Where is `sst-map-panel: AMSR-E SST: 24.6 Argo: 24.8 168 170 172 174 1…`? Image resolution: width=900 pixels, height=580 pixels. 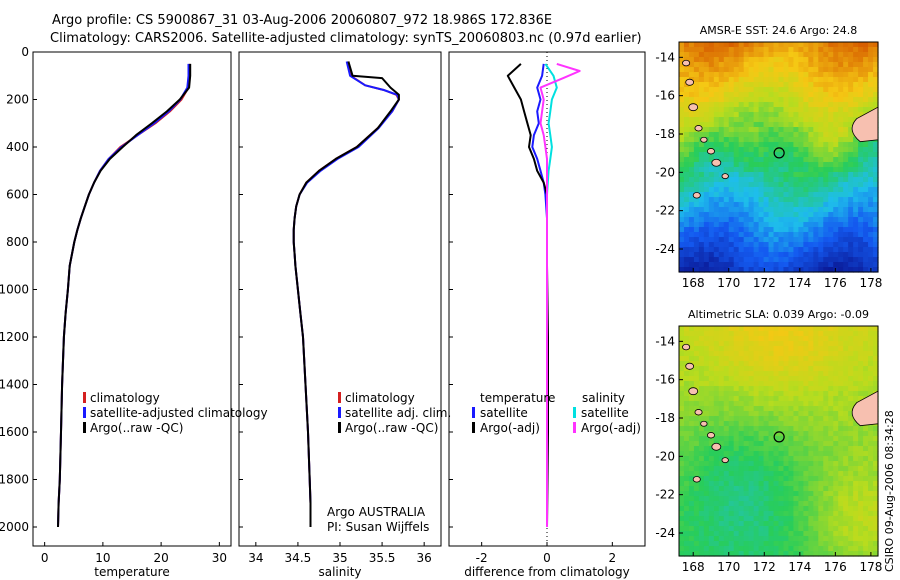
sst-map-panel: AMSR-E SST: 24.6 Argo: 24.8 168 170 172 174 1… is located at coordinates (768, 157).